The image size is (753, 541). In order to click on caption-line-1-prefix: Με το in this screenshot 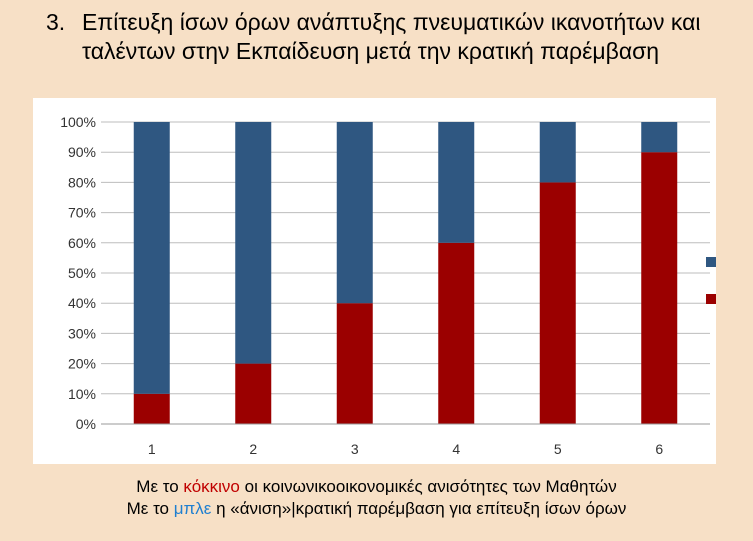, I will do `click(160, 486)`.